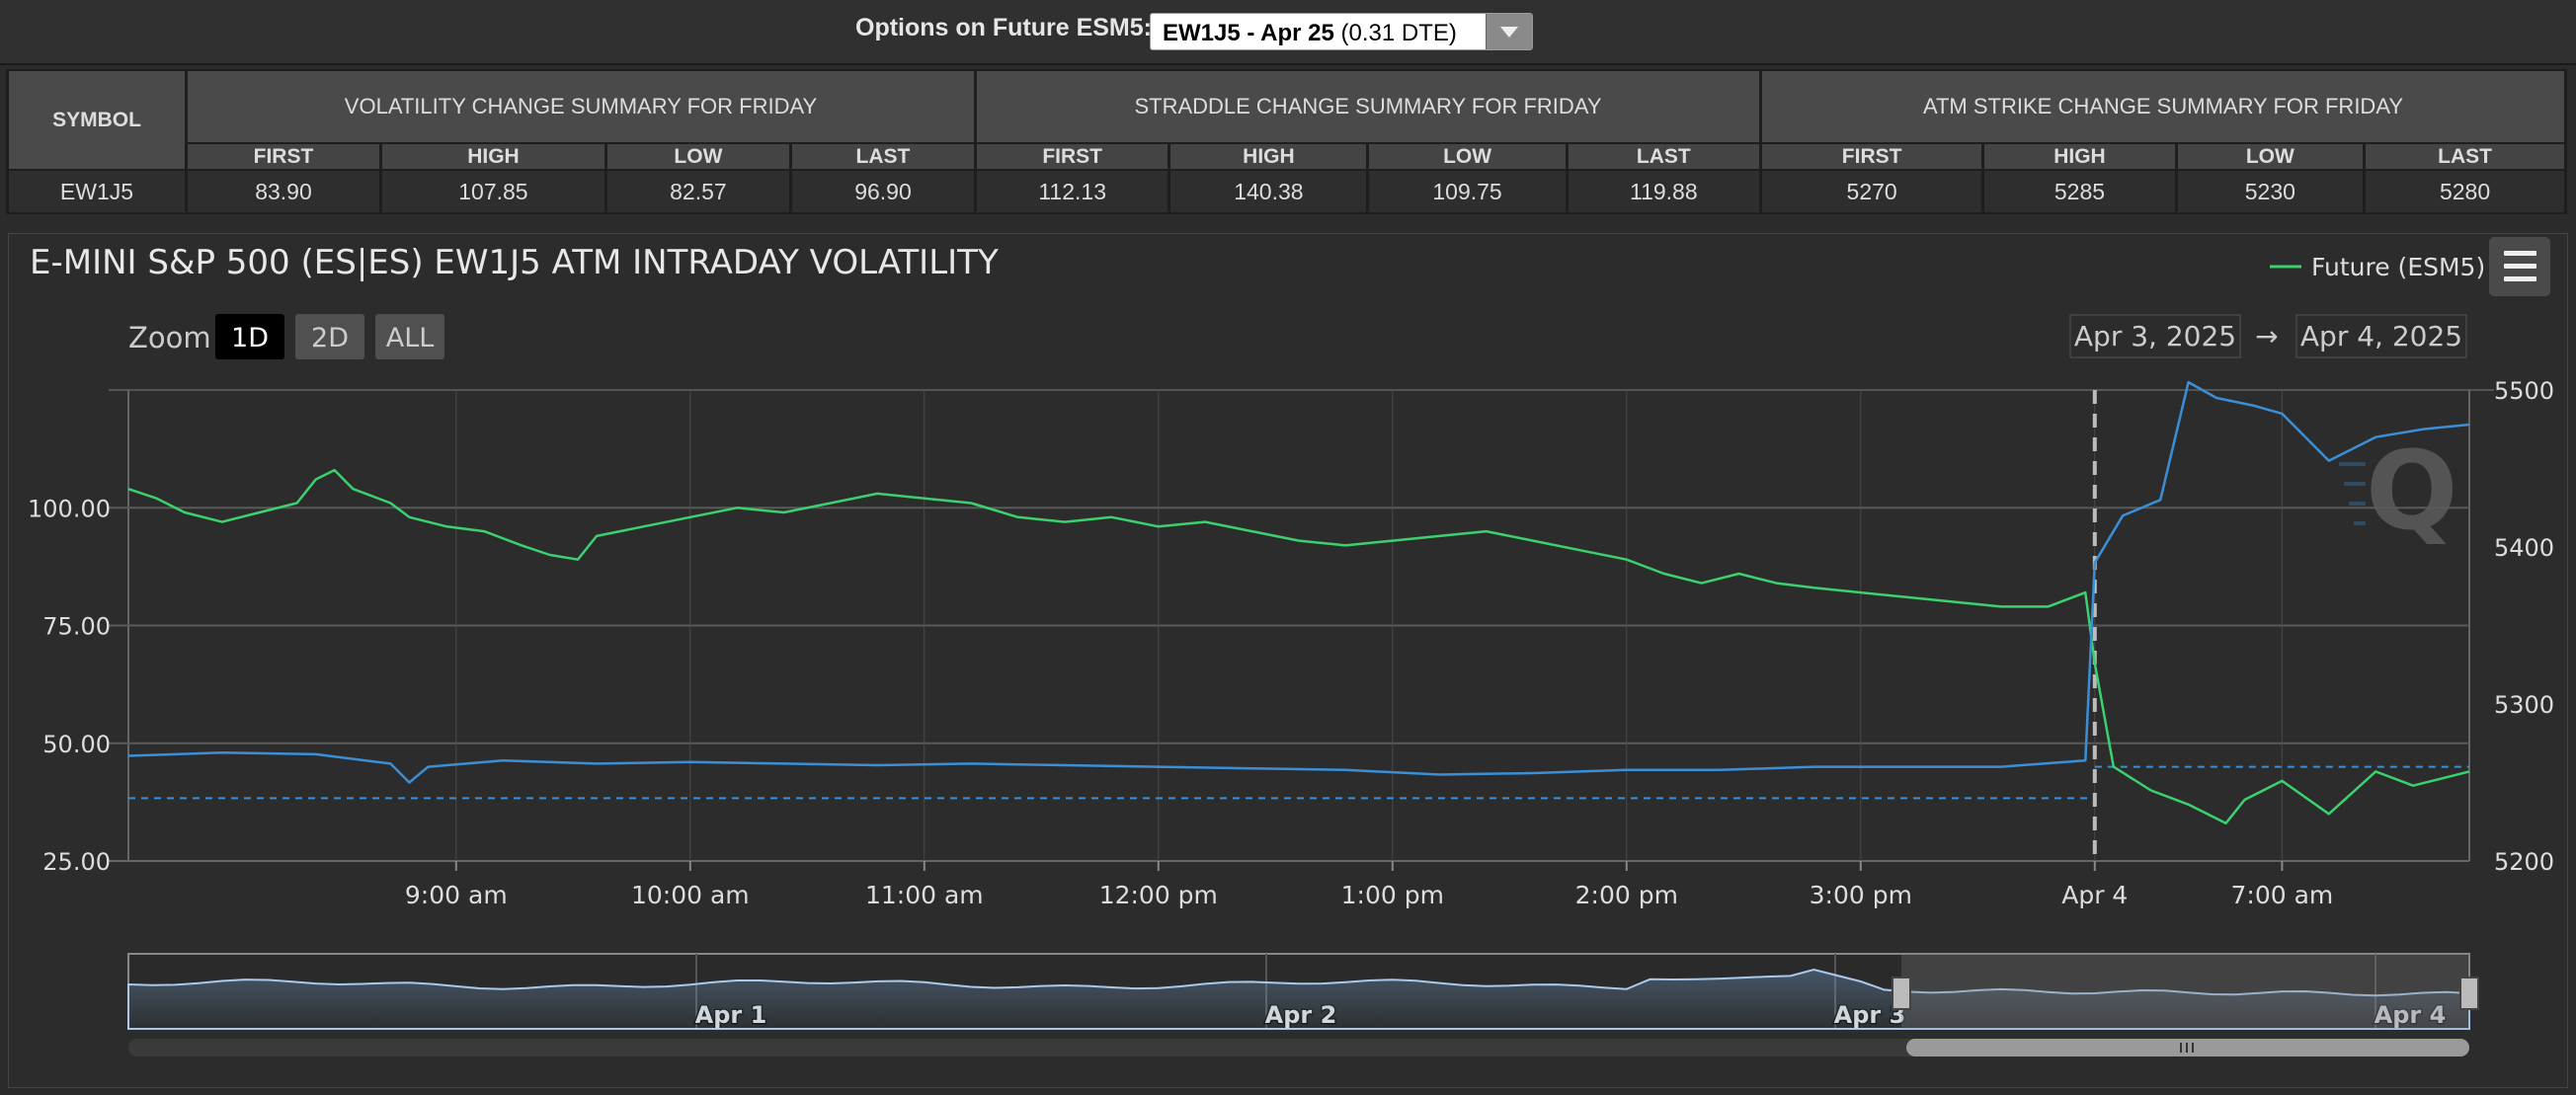 The height and width of the screenshot is (1095, 2576). What do you see at coordinates (1248, 33) in the screenshot?
I see `contract-select-value: EW1J5 - Apr 25` at bounding box center [1248, 33].